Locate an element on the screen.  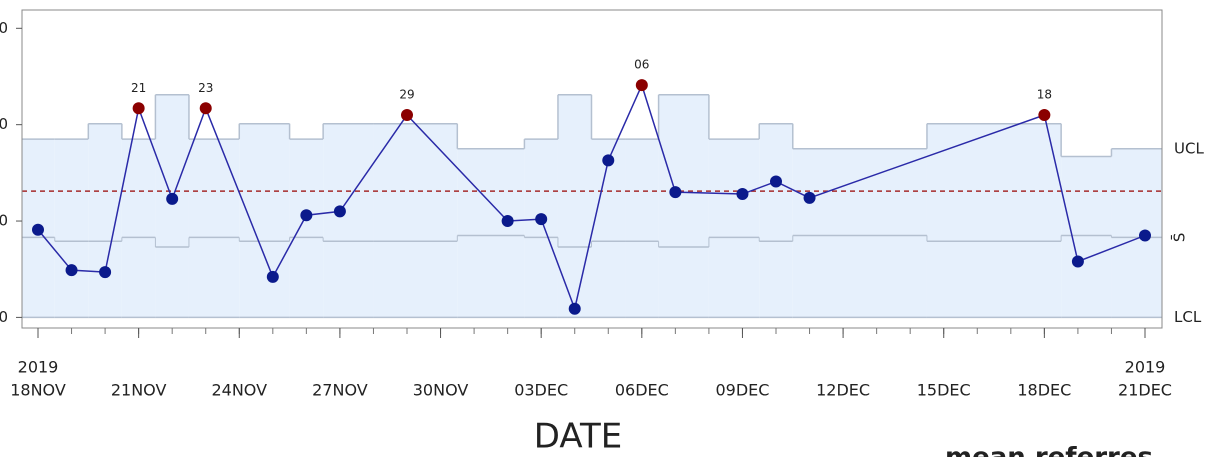
x-tick-label: 15DEC is located at coordinates (944, 390).